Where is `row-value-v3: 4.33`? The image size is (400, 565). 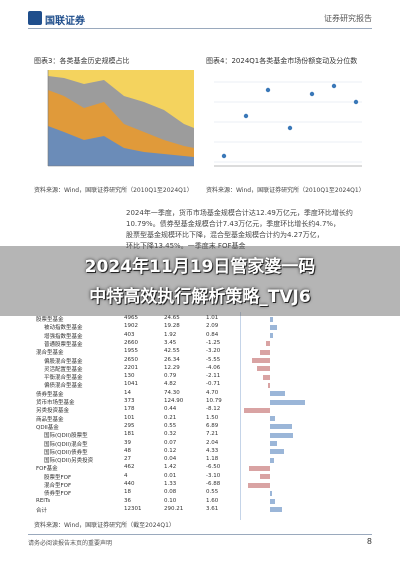
row-value-v3: 4.33 is located at coordinates (212, 450).